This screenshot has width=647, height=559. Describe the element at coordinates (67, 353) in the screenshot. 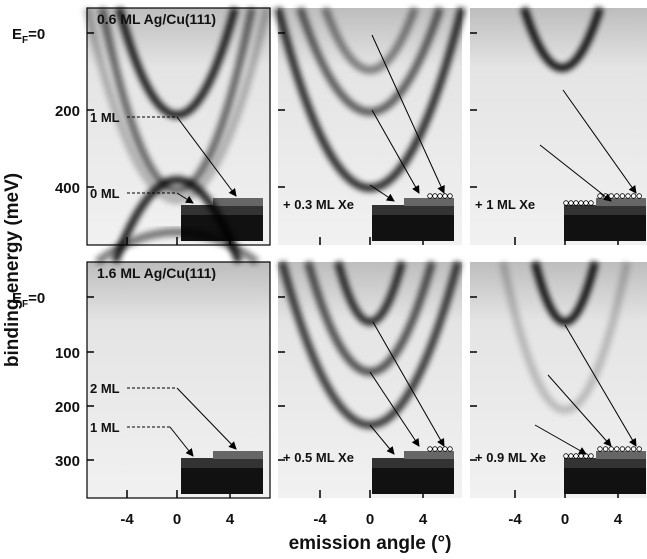

I see `y-tick-label: 100` at that location.